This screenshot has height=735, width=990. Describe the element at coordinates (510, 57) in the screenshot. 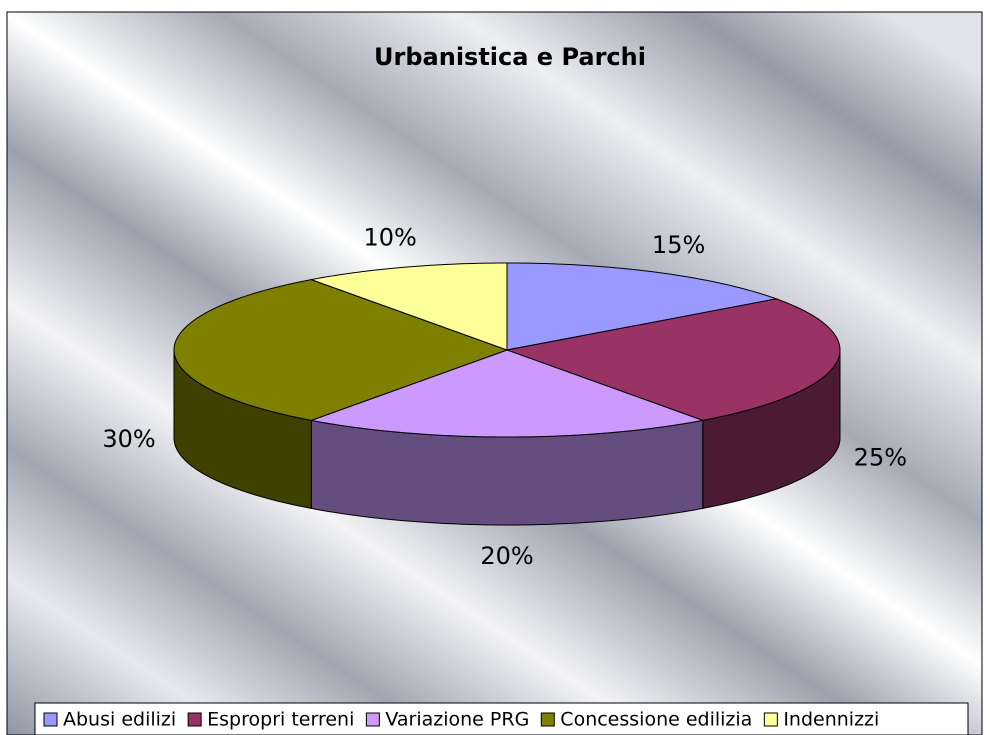

I see `chart-title: Urbanistica e Parchi` at that location.